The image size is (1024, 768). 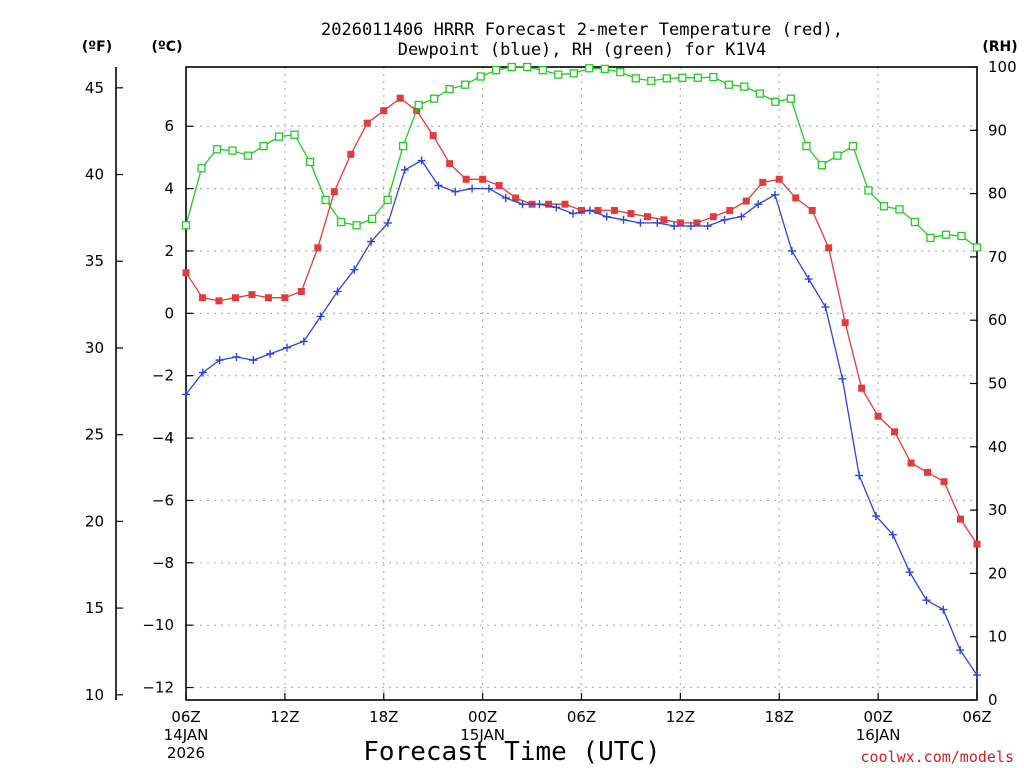 I want to click on fahrenheit-tick-label: 10, so click(x=94, y=695).